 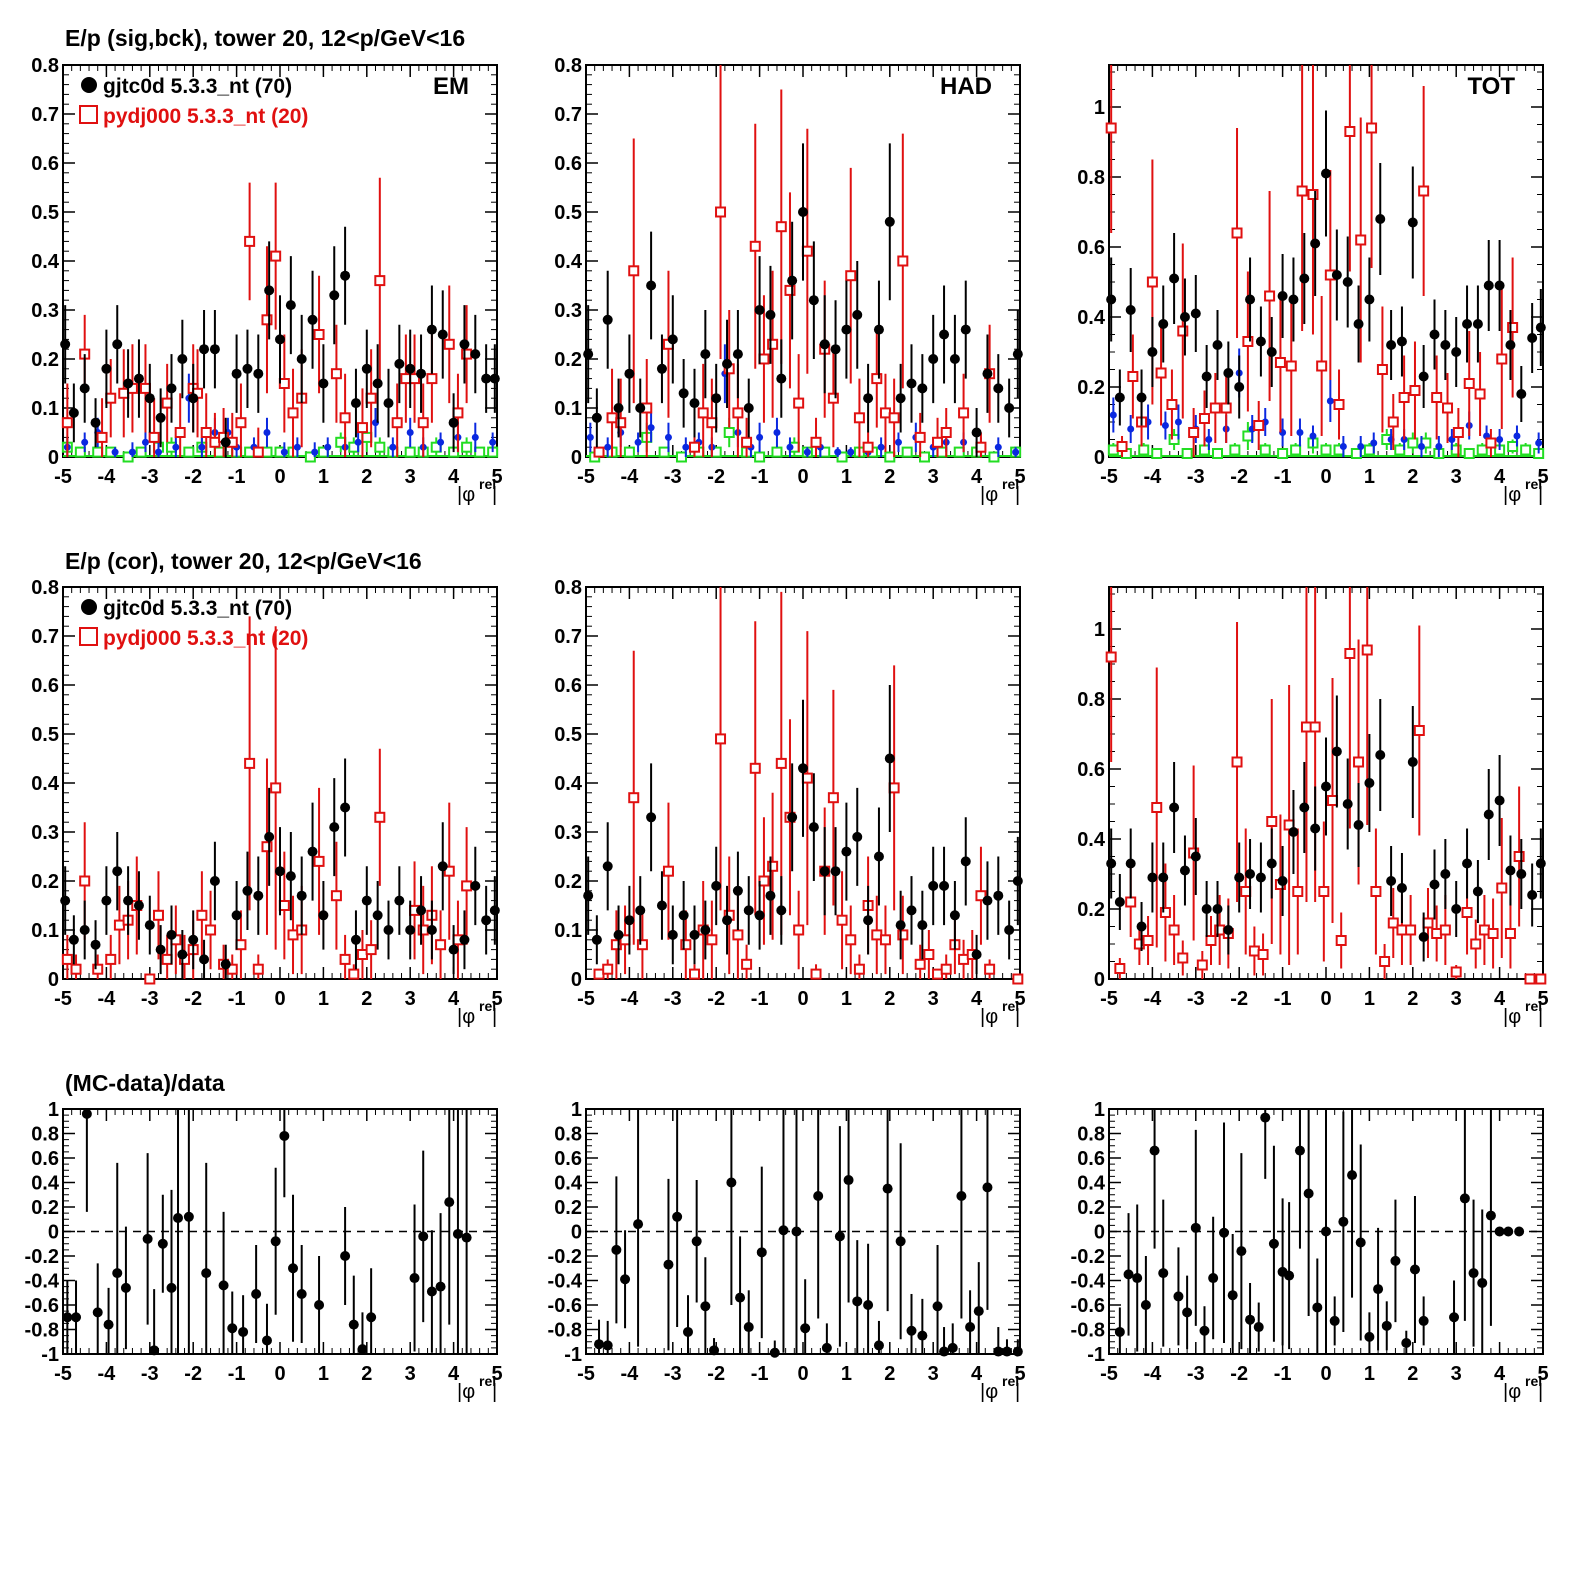 What do you see at coordinates (45, 735) in the screenshot?
I see `y-tick-label: 0.5` at bounding box center [45, 735].